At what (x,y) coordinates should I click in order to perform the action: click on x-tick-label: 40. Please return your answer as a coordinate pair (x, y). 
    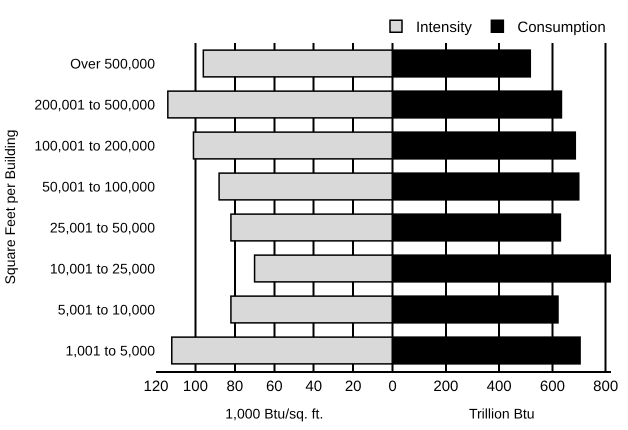
    Looking at the image, I should click on (313, 386).